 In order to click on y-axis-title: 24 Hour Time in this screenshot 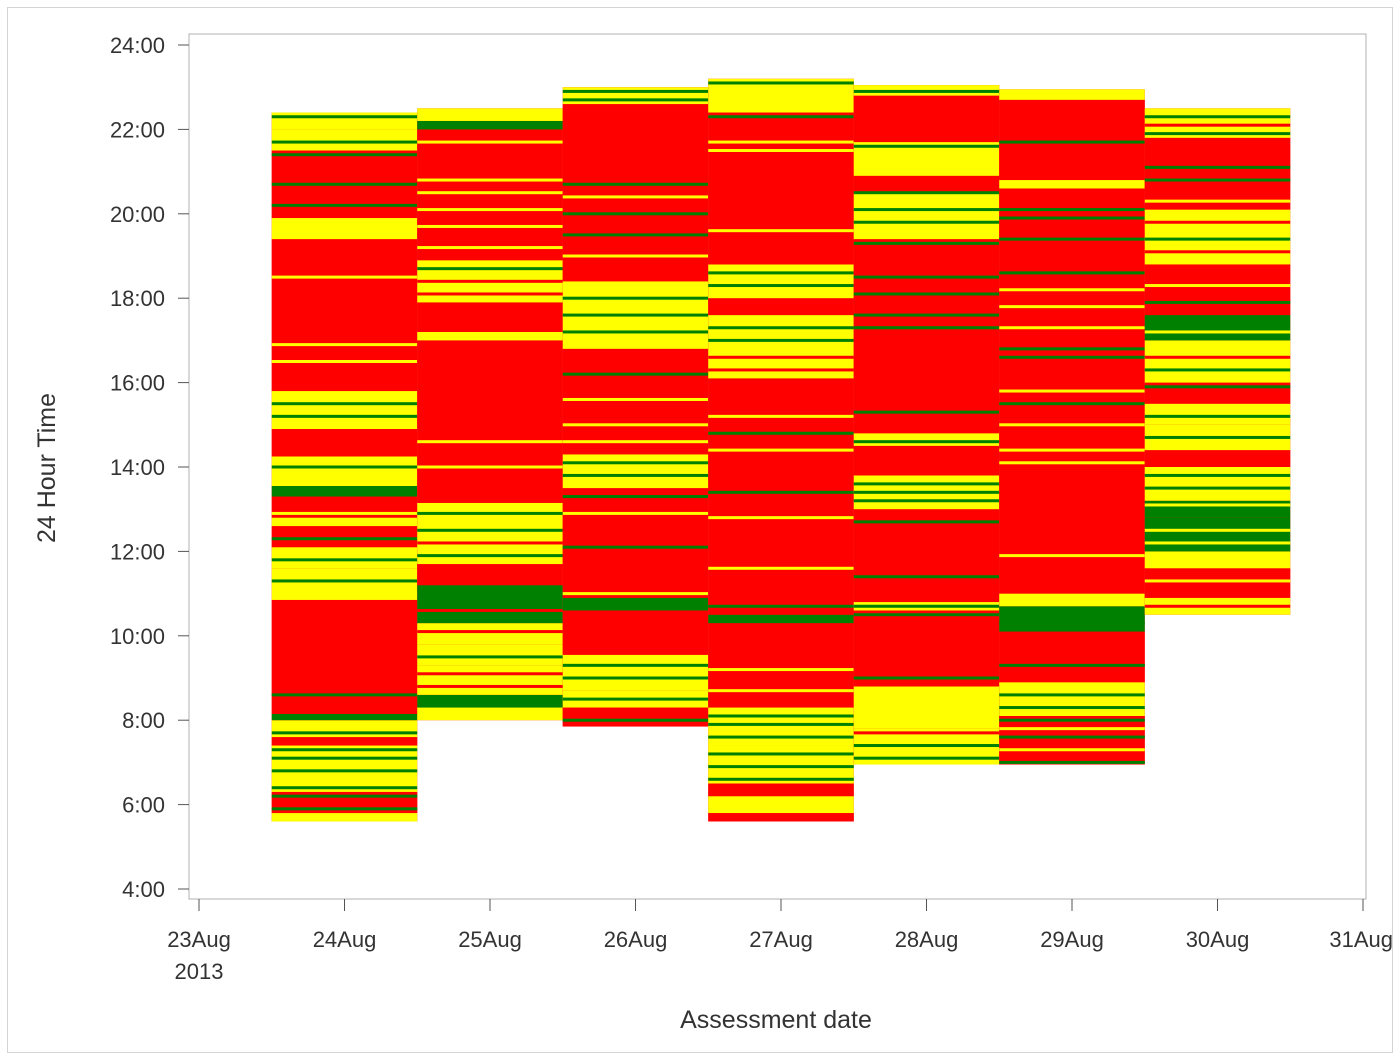, I will do `click(47, 468)`.